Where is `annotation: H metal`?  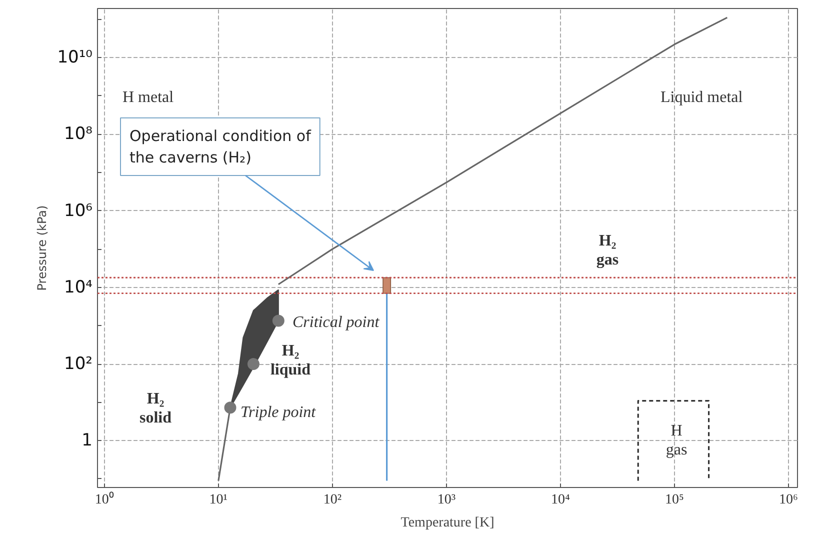 annotation: H metal is located at coordinates (148, 97).